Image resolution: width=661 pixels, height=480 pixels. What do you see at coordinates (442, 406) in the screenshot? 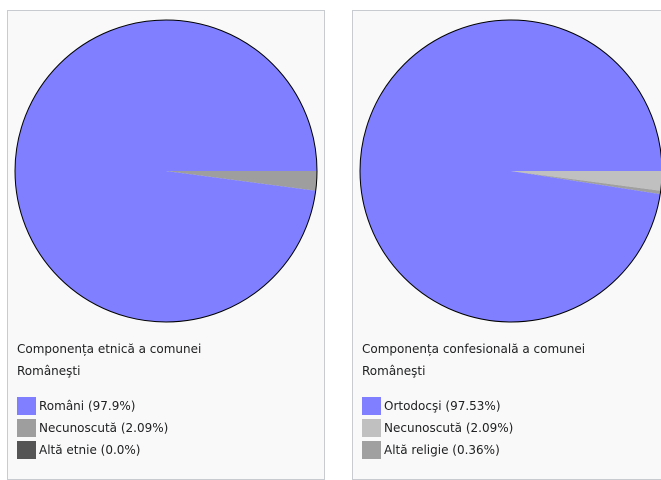
I see `legend-label-ortodocsi: Ortodocşi (97.53%)` at bounding box center [442, 406].